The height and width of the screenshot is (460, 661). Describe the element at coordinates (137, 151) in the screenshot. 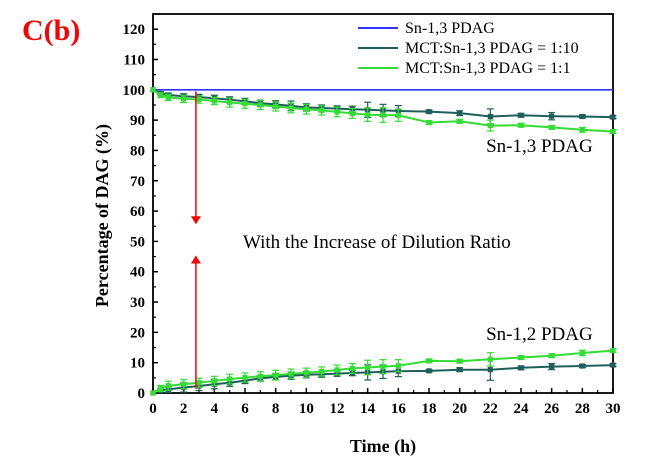

I see `y-tick-label: 80` at that location.